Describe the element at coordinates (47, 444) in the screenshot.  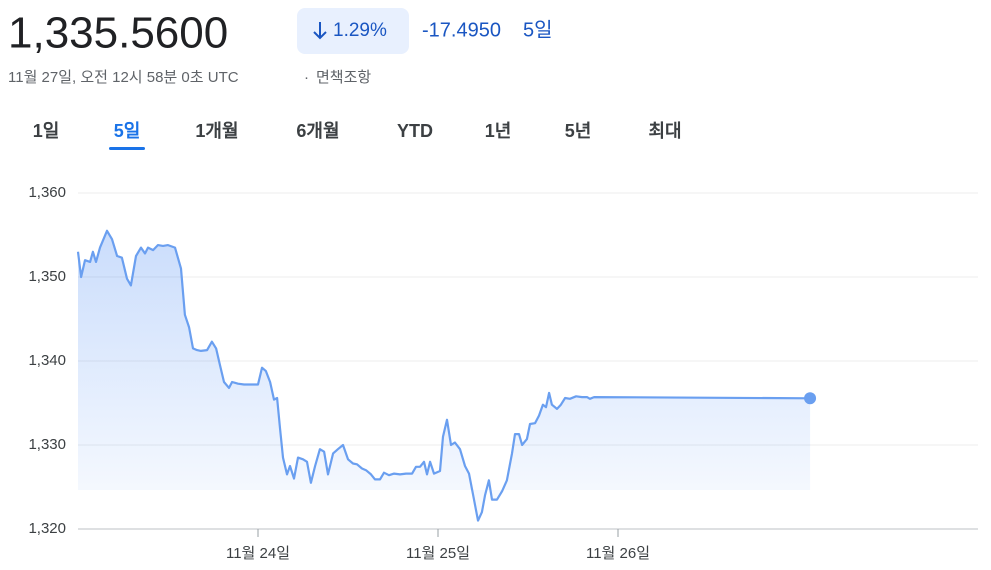
I see `y-tick-label: 1,330` at that location.